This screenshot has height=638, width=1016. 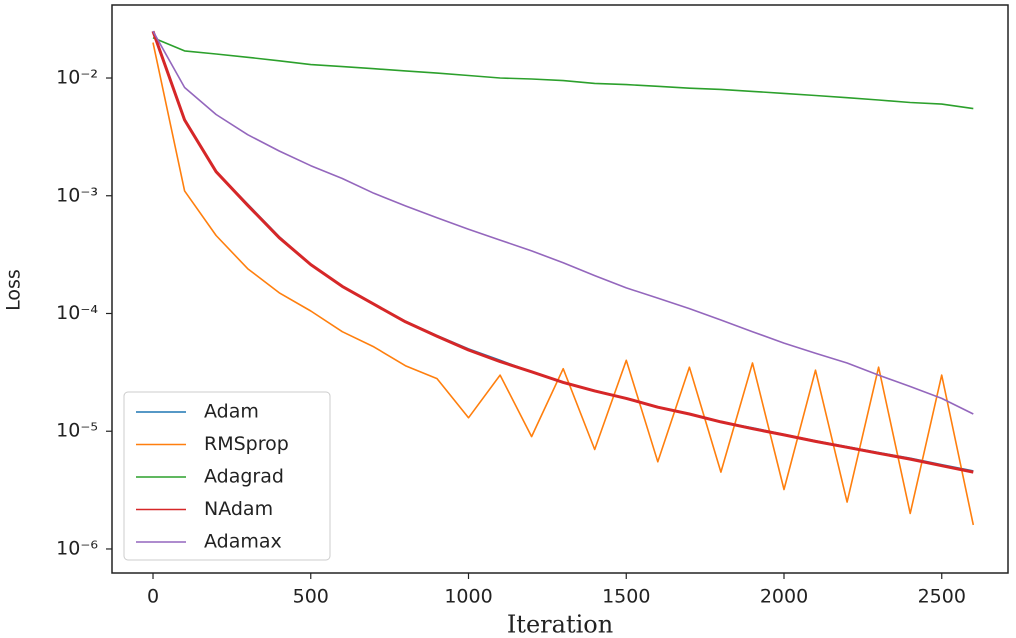 I want to click on x-tick-label: 0, so click(x=153, y=597).